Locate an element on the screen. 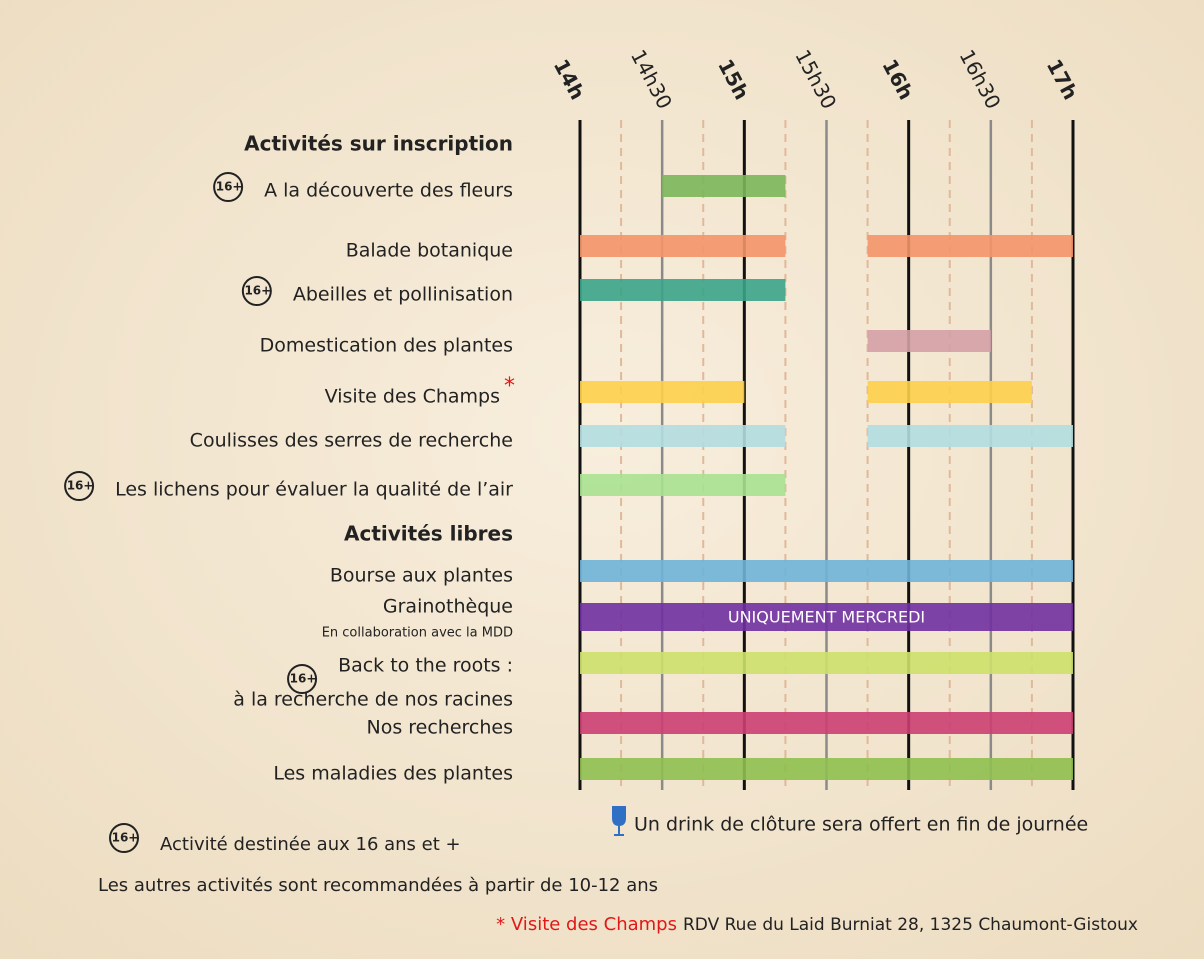  section-title: Activités sur inscription is located at coordinates (378, 144).